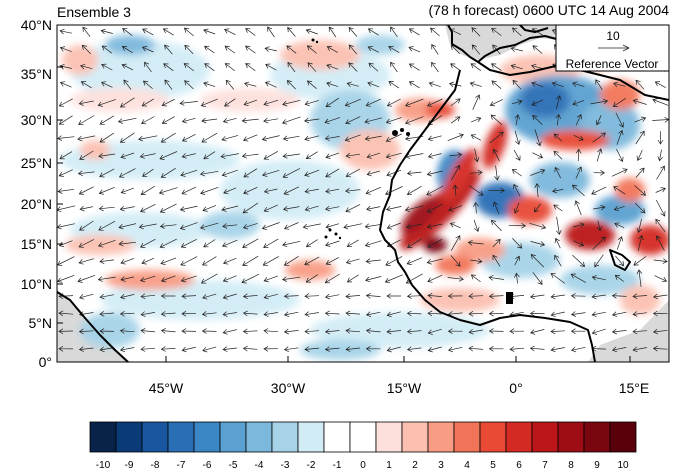  Describe the element at coordinates (155, 465) in the screenshot. I see `colorbar-tick-label: -8` at that location.